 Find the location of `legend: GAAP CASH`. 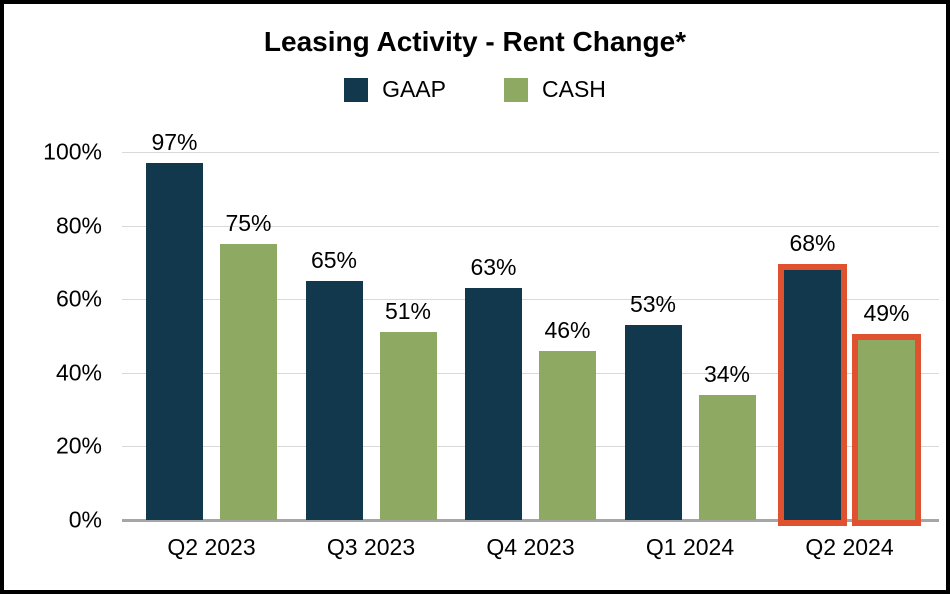

legend: GAAP CASH is located at coordinates (475, 89).